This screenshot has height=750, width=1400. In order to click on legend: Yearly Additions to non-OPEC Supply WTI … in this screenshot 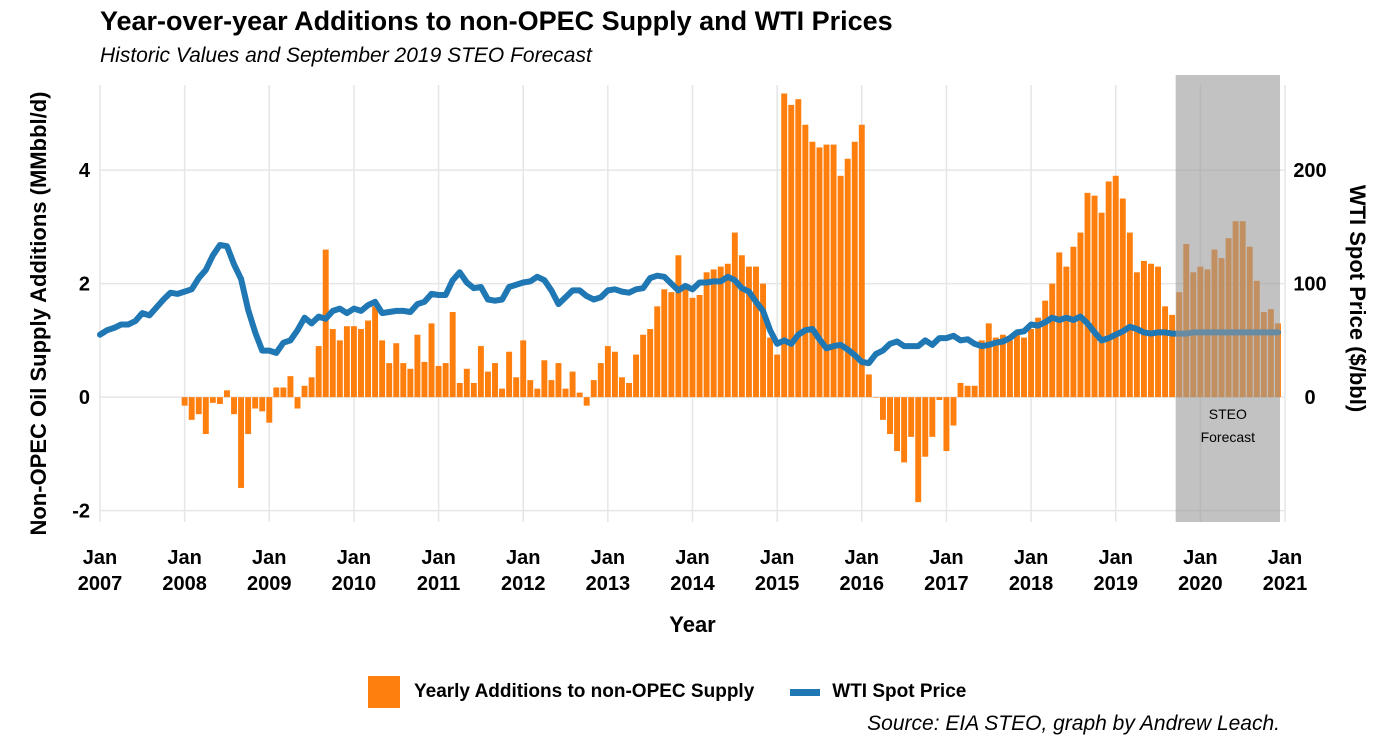, I will do `click(667, 692)`.